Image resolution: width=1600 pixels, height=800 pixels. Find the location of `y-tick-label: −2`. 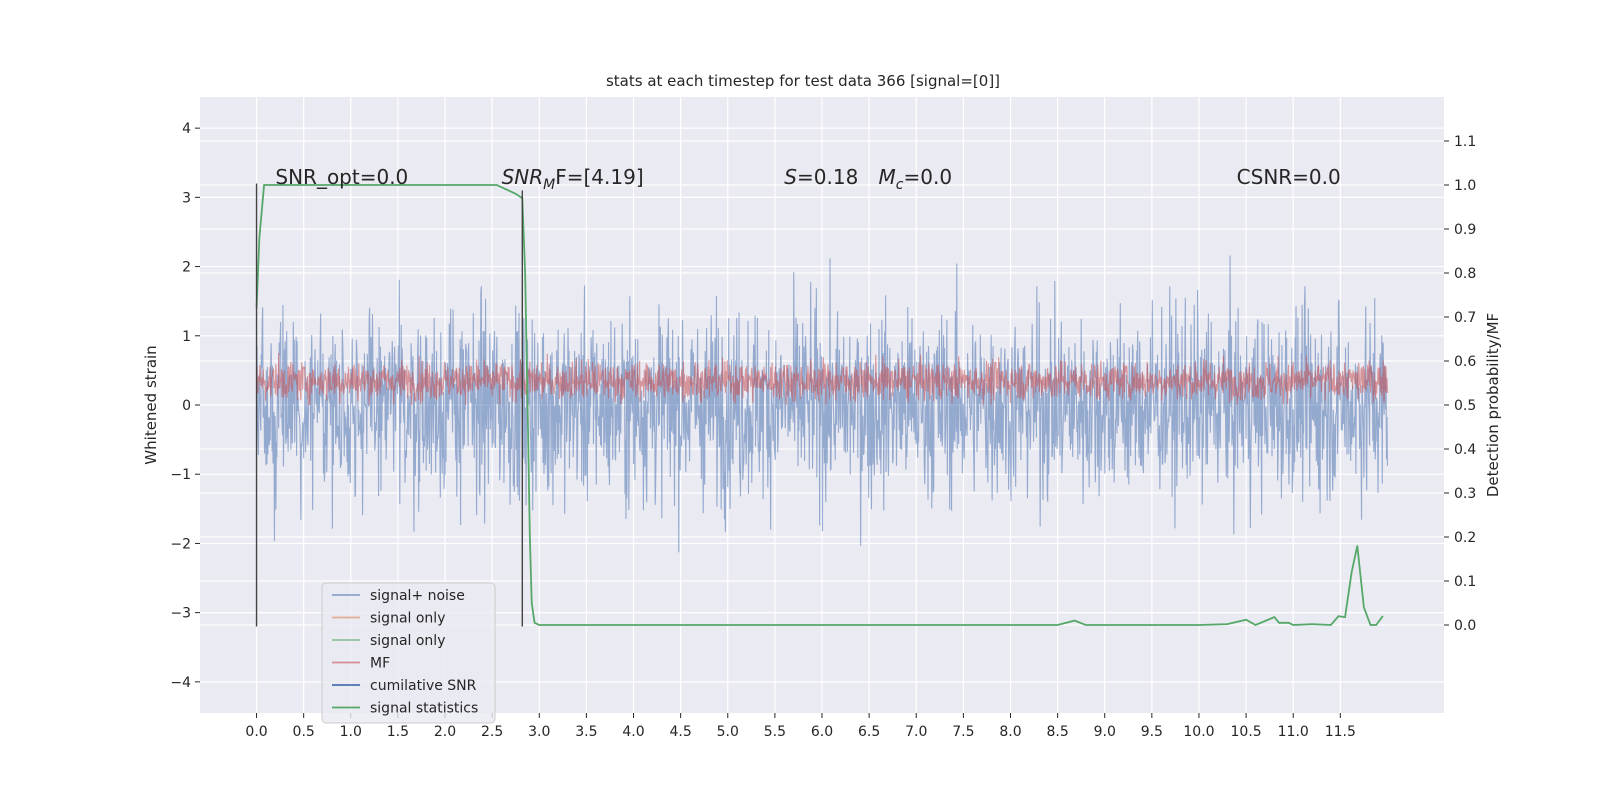

y-tick-label: −2 is located at coordinates (180, 544).